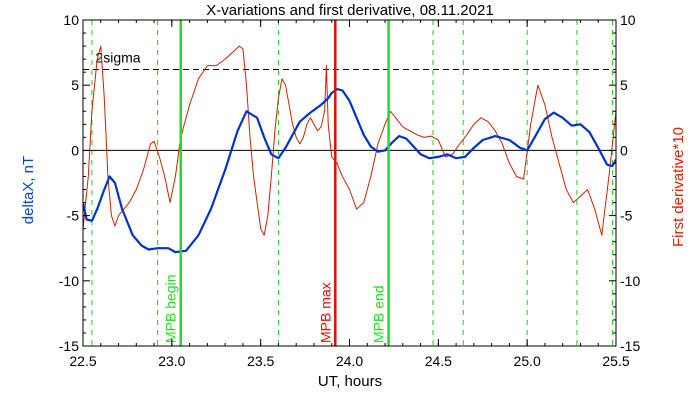  I want to click on mpb-begin-label: MPB begin, so click(171, 309).